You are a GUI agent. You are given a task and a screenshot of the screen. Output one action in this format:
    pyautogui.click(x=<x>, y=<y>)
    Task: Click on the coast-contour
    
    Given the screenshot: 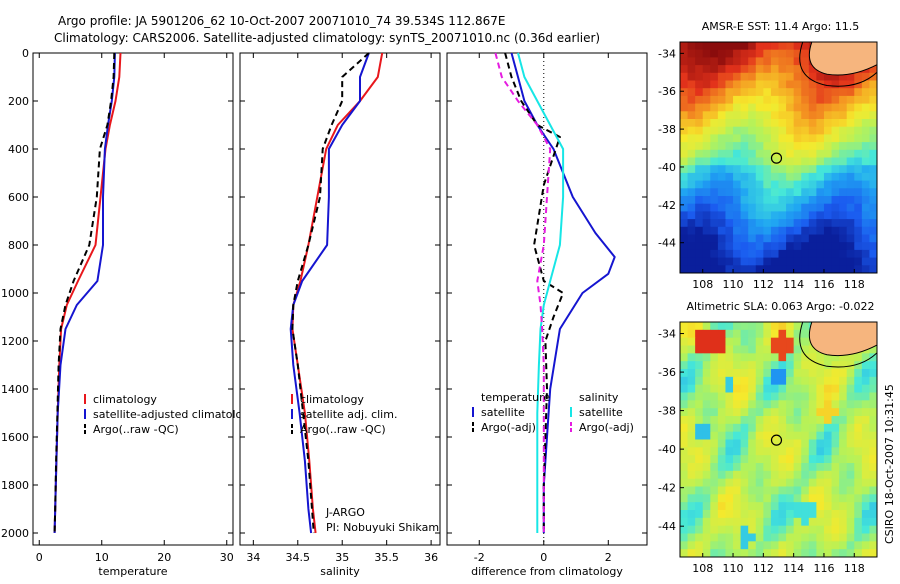 What is the action you would take?
    pyautogui.click(x=838, y=64)
    